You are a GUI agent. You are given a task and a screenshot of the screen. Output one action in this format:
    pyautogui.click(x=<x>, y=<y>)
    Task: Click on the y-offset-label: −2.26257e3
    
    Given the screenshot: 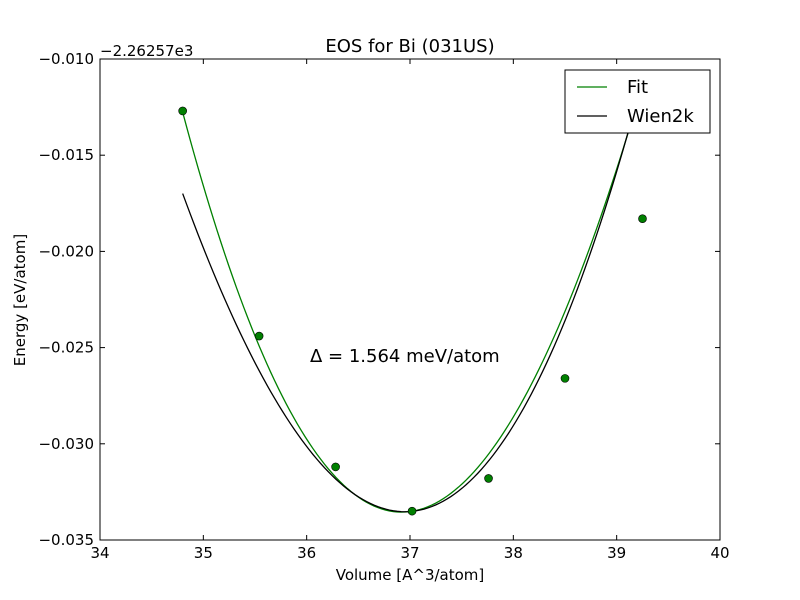 What is the action you would take?
    pyautogui.click(x=146, y=51)
    